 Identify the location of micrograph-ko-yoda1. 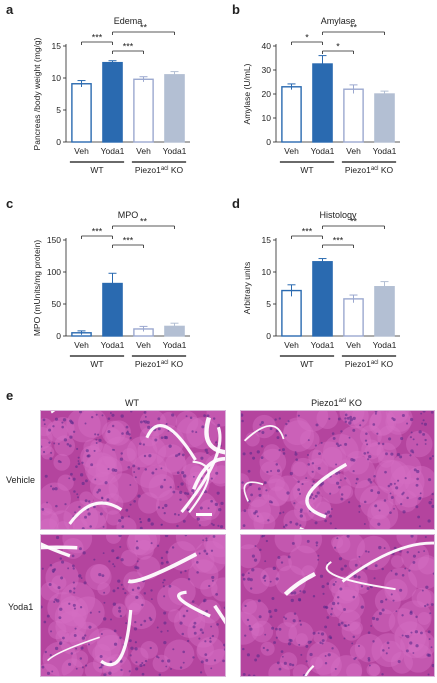
(337, 605).